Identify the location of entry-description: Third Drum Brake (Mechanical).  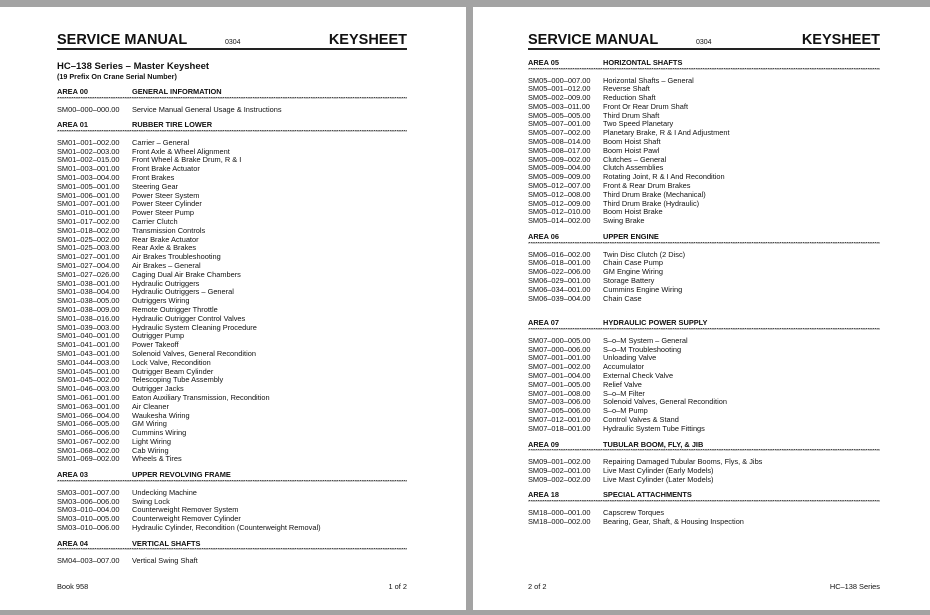
(654, 194).